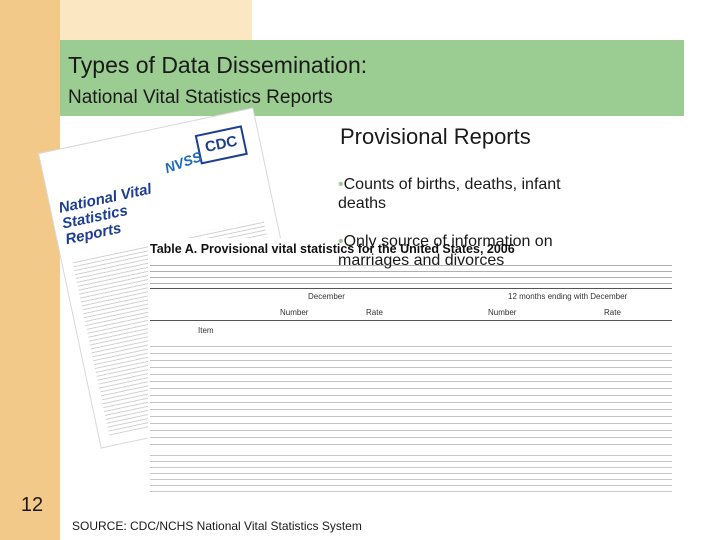 The image size is (720, 540). What do you see at coordinates (568, 296) in the screenshot?
I see `column-group-12-months: 12 months ending with December` at bounding box center [568, 296].